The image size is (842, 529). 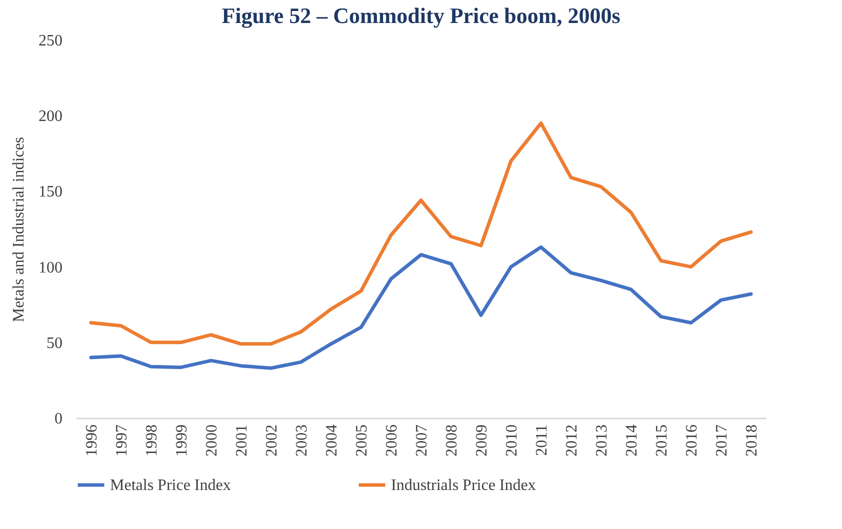 What do you see at coordinates (362, 440) in the screenshot?
I see `x-tick-label: 2005` at bounding box center [362, 440].